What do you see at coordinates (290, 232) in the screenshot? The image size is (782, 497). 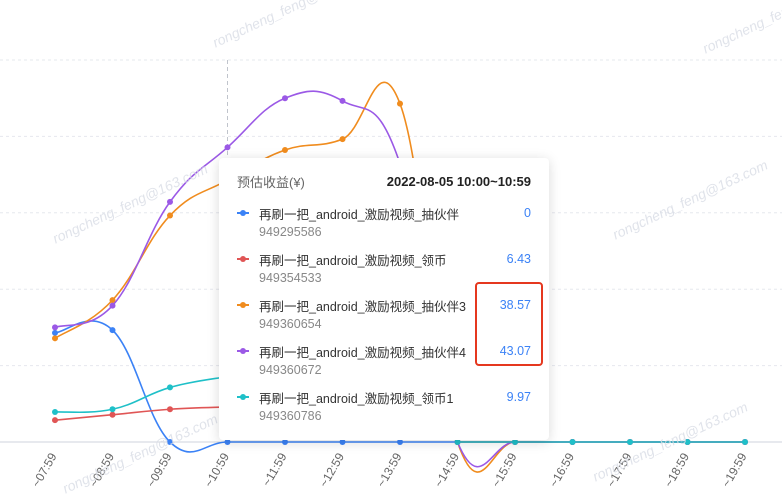 I see `tooltip-series-id: 949295586` at bounding box center [290, 232].